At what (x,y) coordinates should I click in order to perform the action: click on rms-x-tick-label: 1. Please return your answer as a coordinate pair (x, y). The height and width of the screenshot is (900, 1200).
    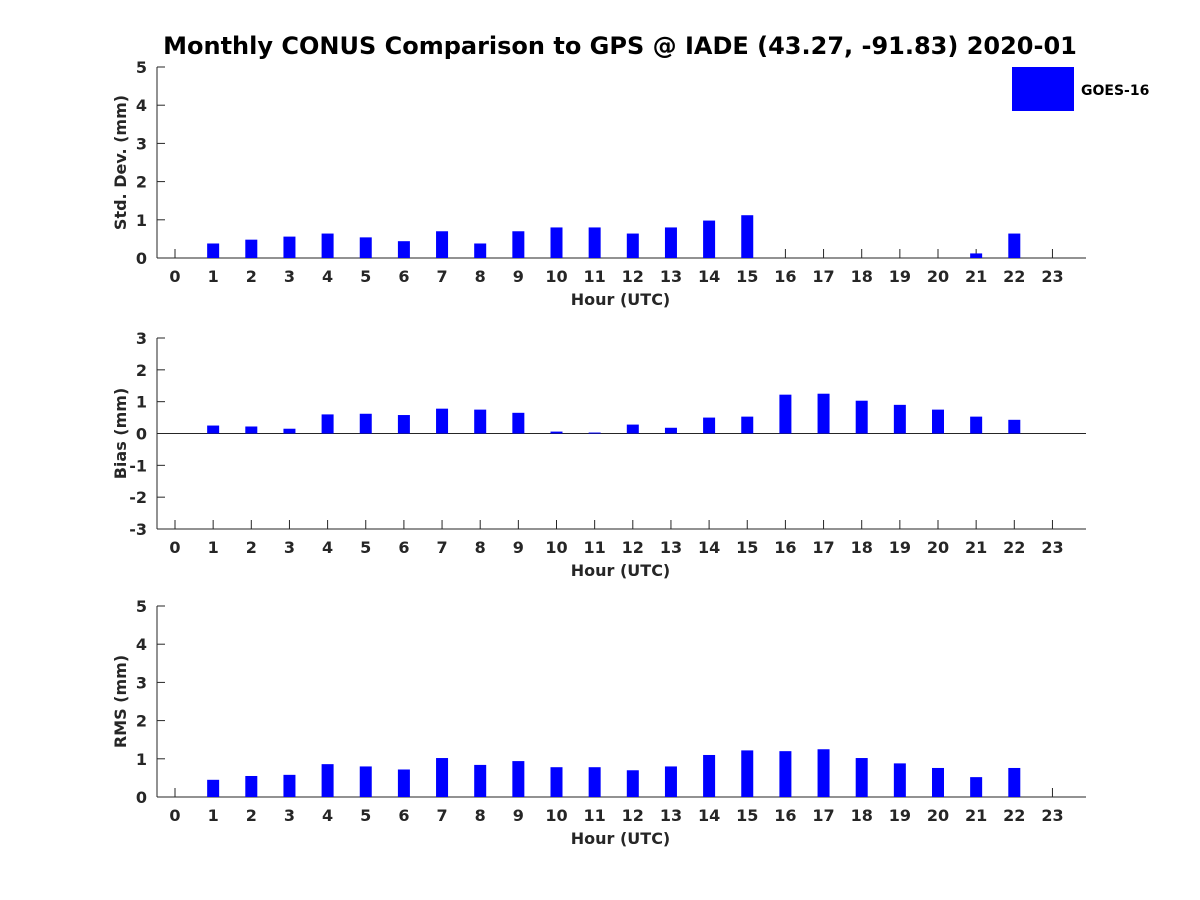
    Looking at the image, I should click on (213, 815).